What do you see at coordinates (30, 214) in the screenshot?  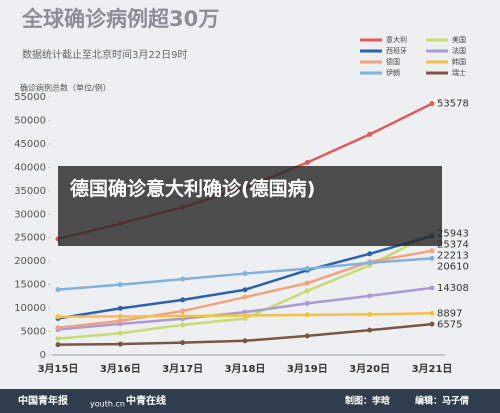 I see `y-tick-label: 30000` at bounding box center [30, 214].